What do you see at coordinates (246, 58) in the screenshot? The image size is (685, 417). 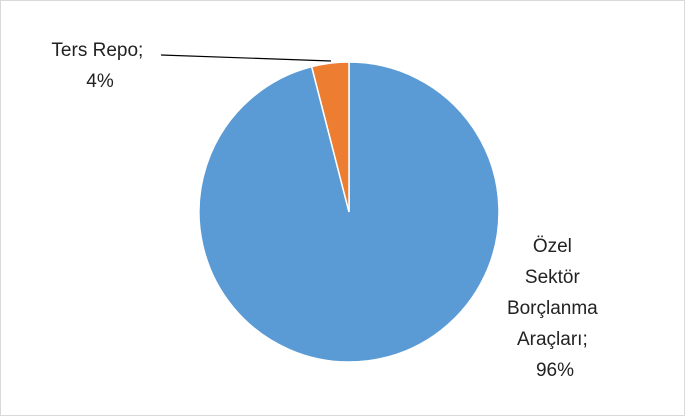 I see `leader-line-ters-repo` at bounding box center [246, 58].